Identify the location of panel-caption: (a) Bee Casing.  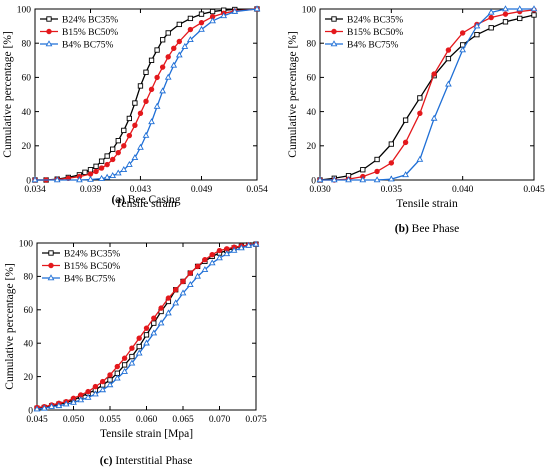
(146, 200).